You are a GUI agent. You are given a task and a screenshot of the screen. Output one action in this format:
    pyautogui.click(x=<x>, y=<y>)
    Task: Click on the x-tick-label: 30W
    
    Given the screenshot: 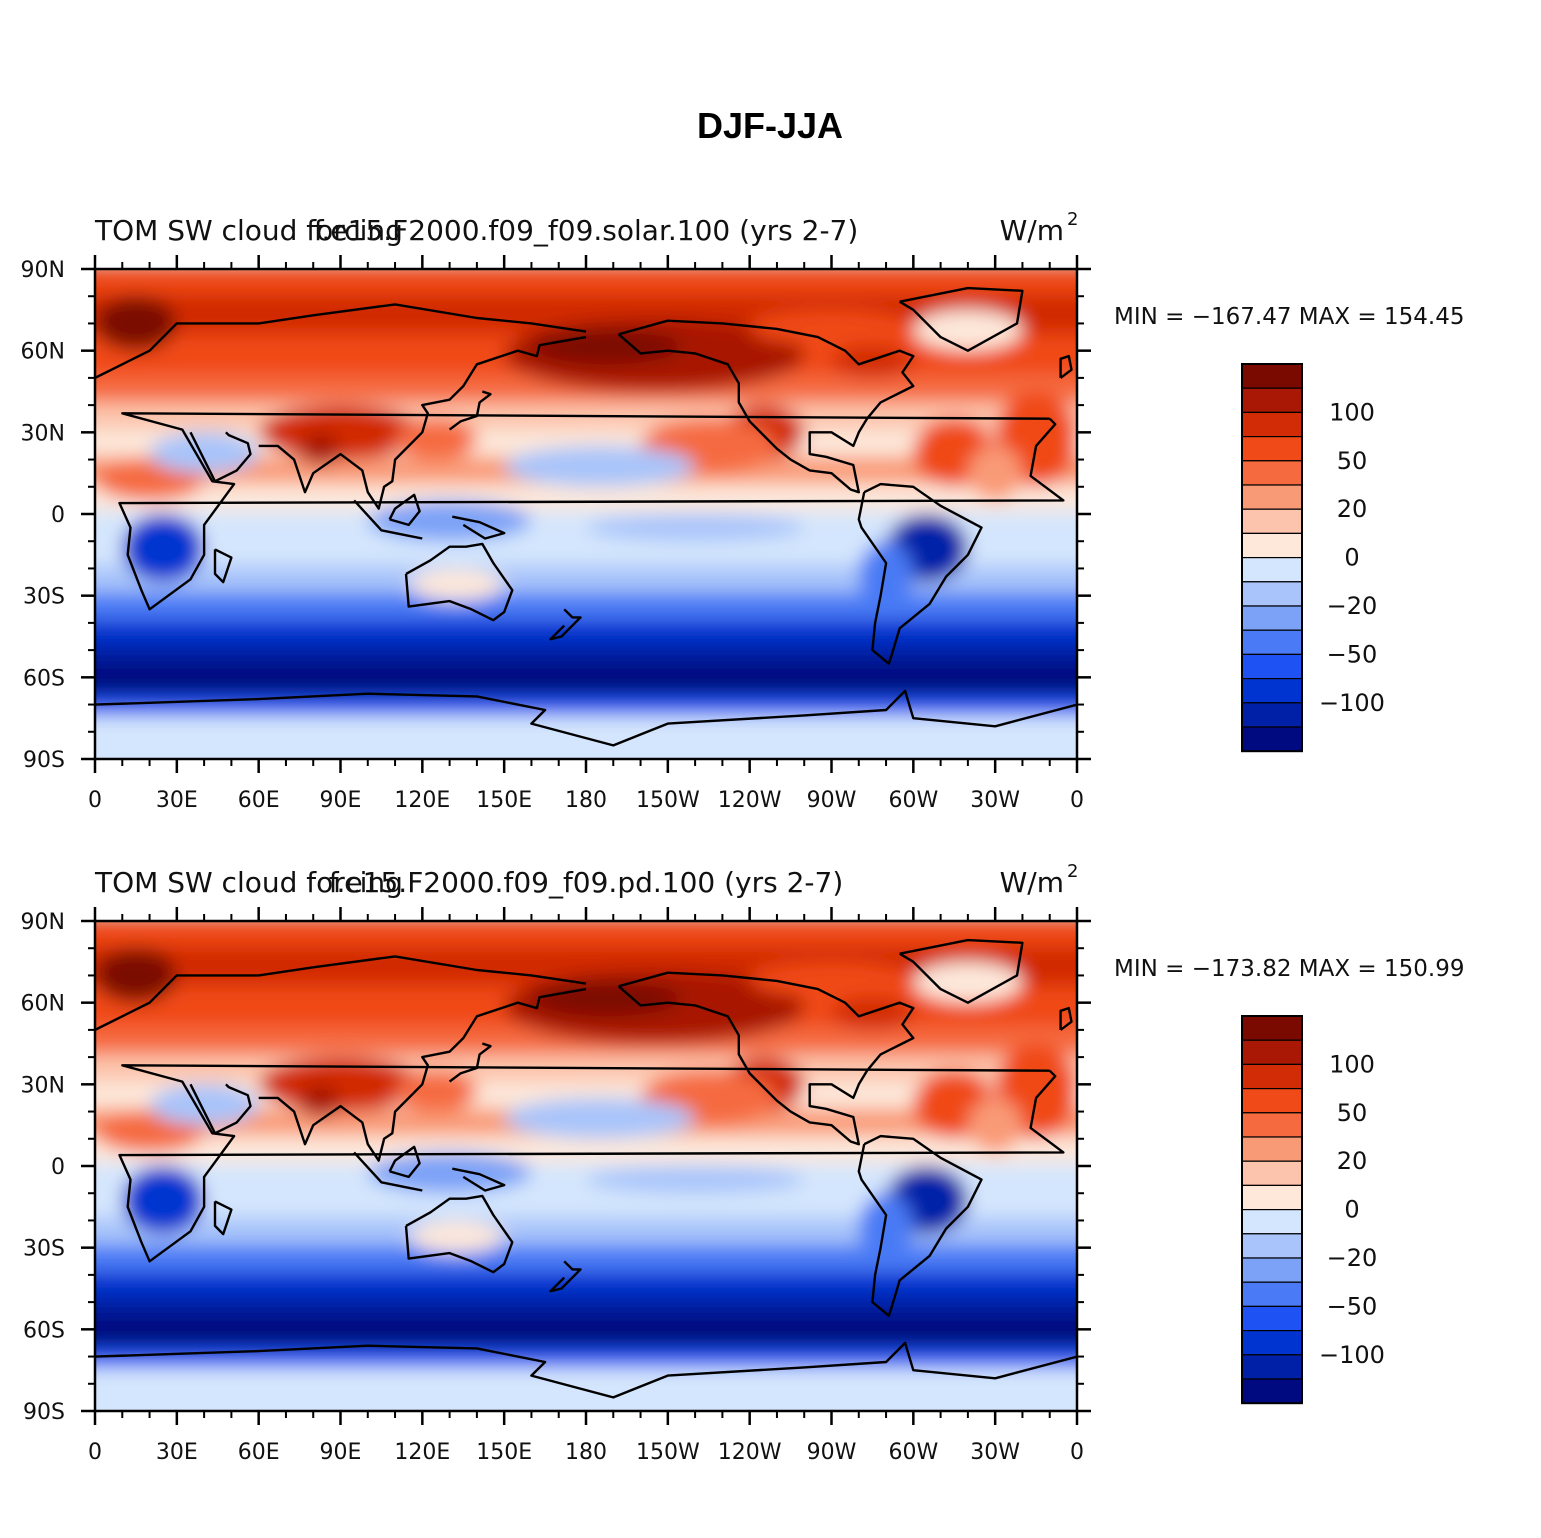 What is the action you would take?
    pyautogui.click(x=995, y=800)
    